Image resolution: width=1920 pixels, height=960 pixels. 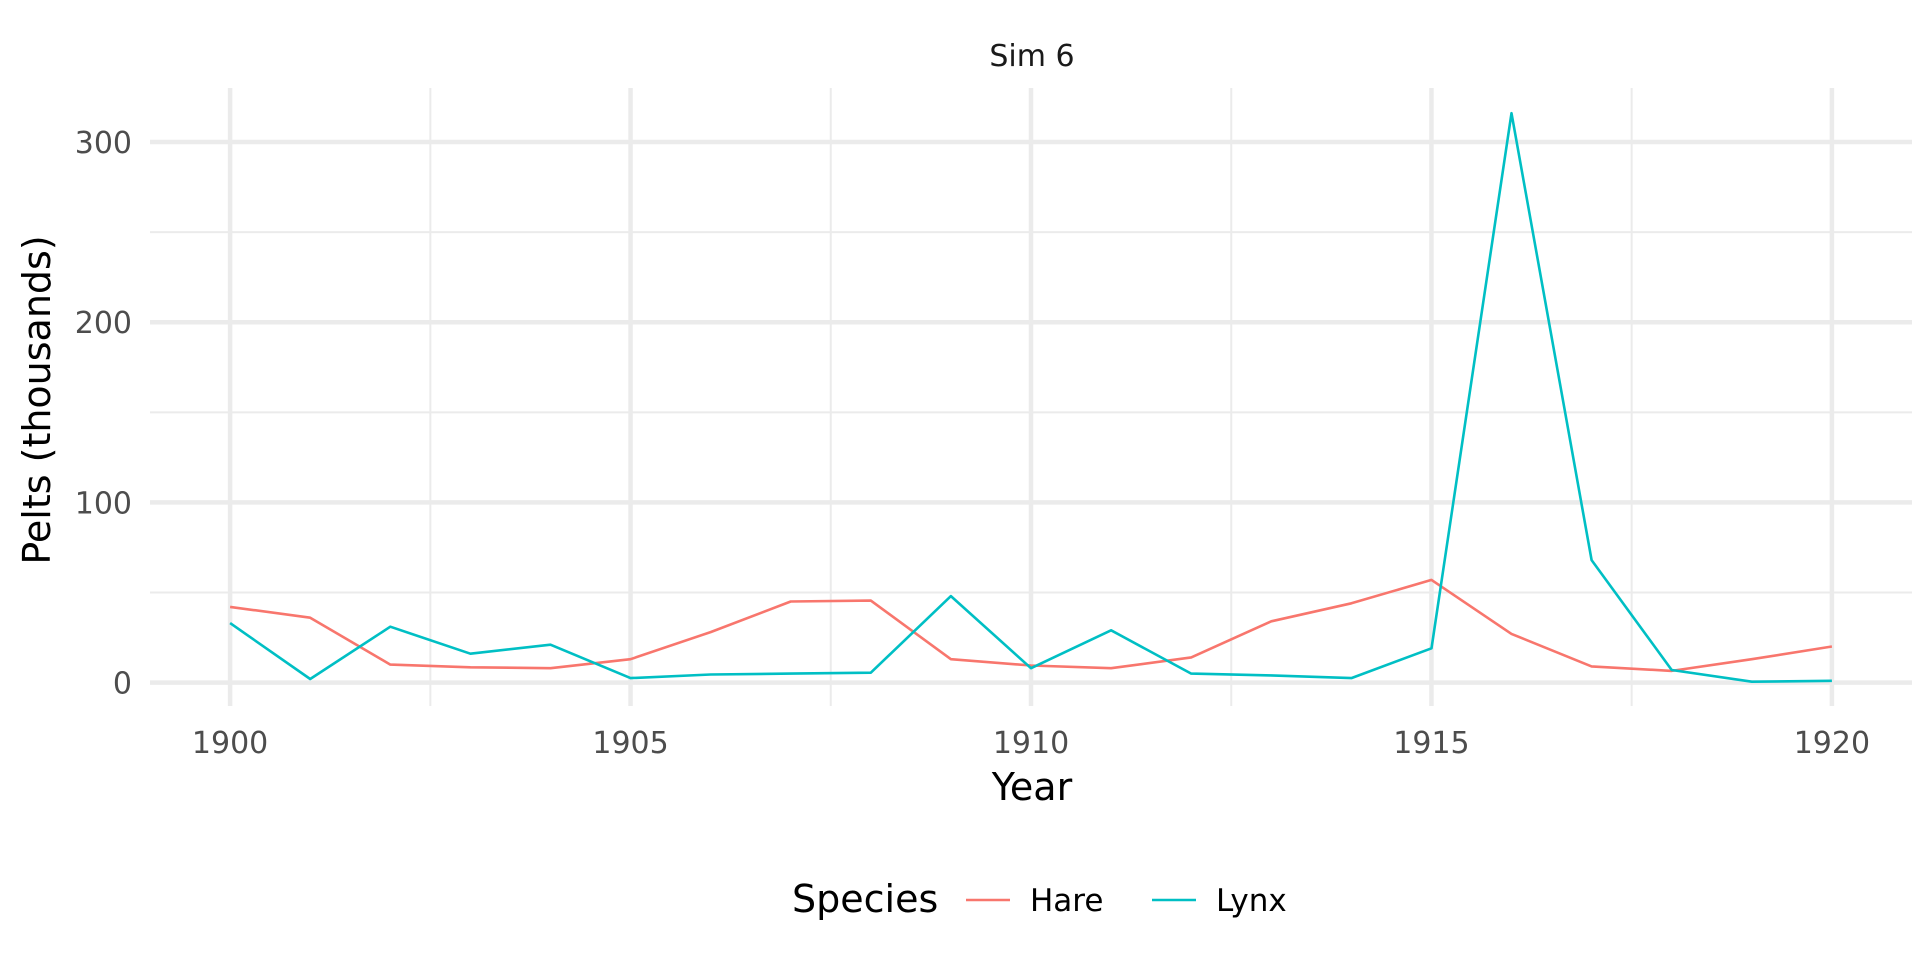 I want to click on x-tick-labels: 1900 1905 1910 1915 1920, so click(x=1031, y=743).